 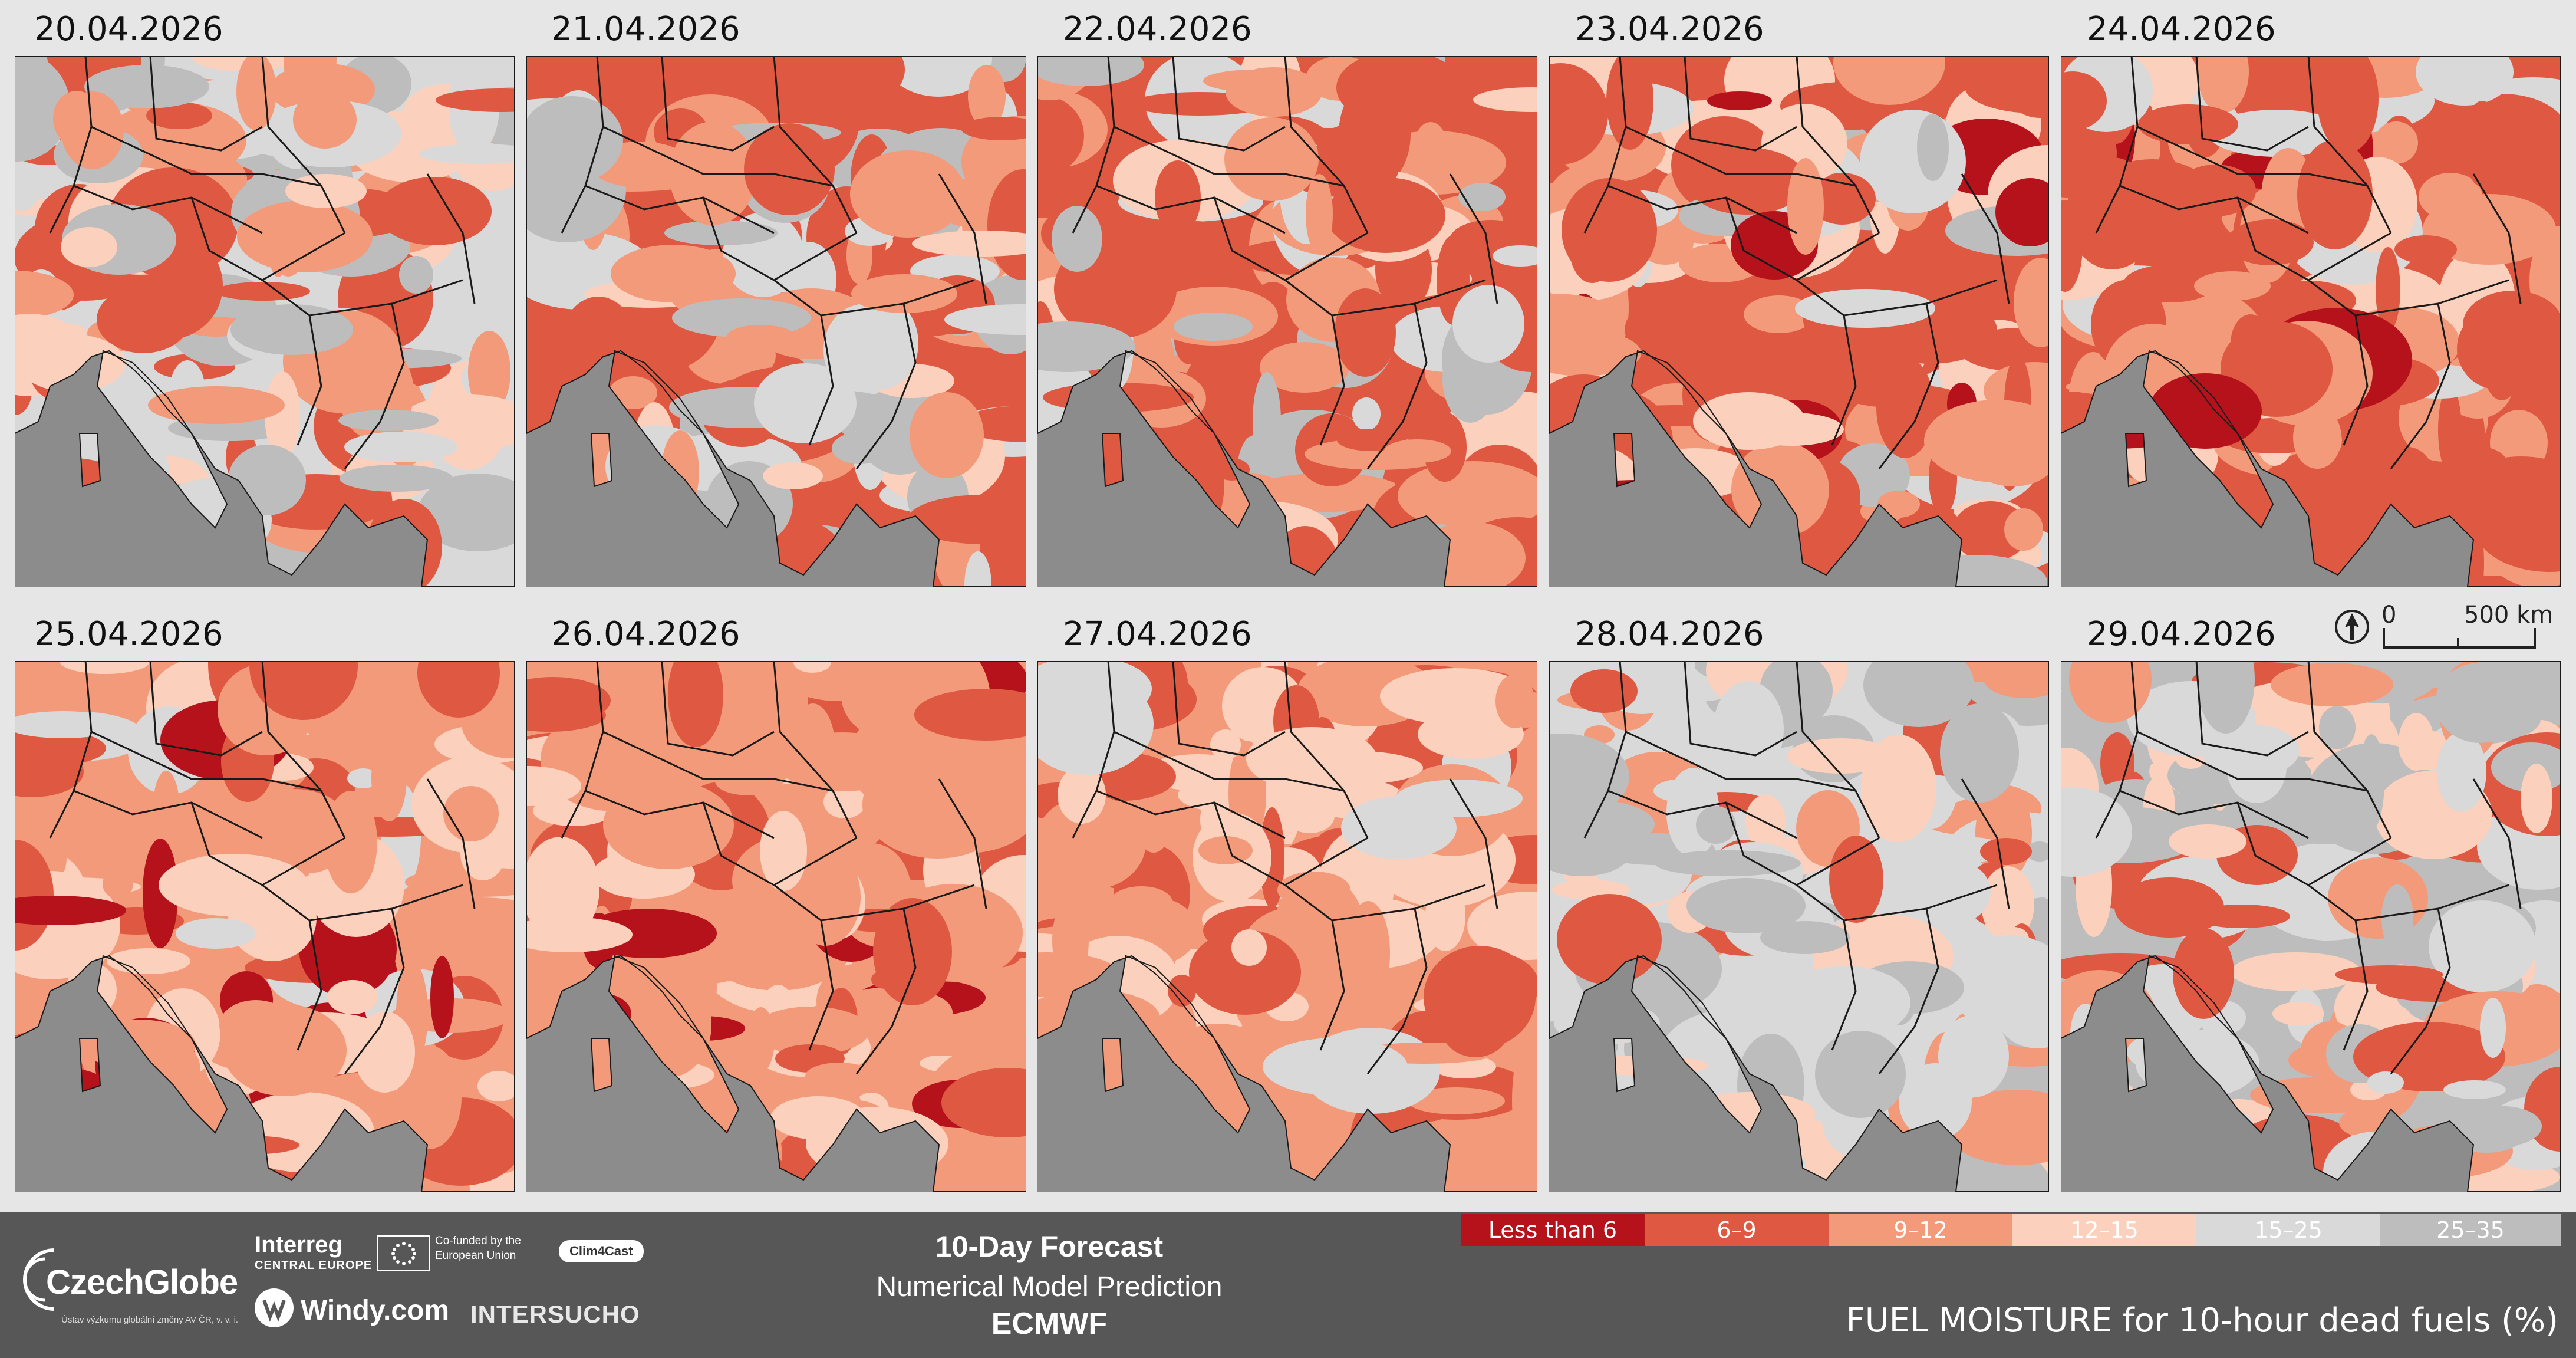 I want to click on clim4cast-logo: Clim4Cast, so click(x=601, y=1251).